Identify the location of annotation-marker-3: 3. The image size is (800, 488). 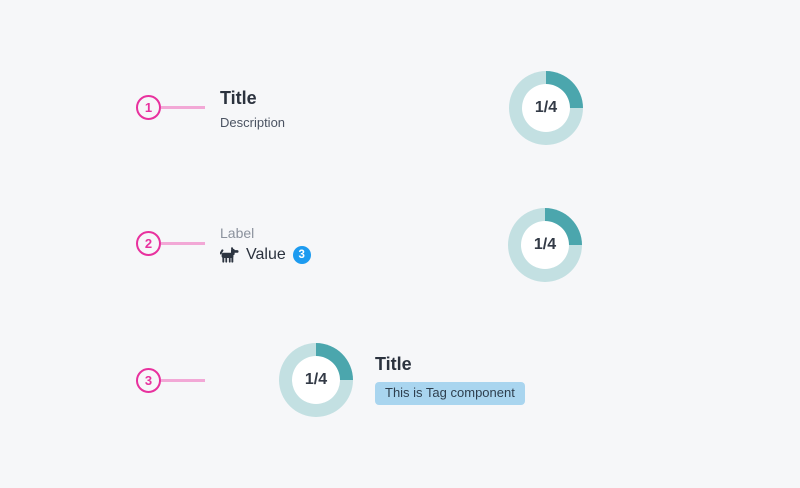
(148, 380).